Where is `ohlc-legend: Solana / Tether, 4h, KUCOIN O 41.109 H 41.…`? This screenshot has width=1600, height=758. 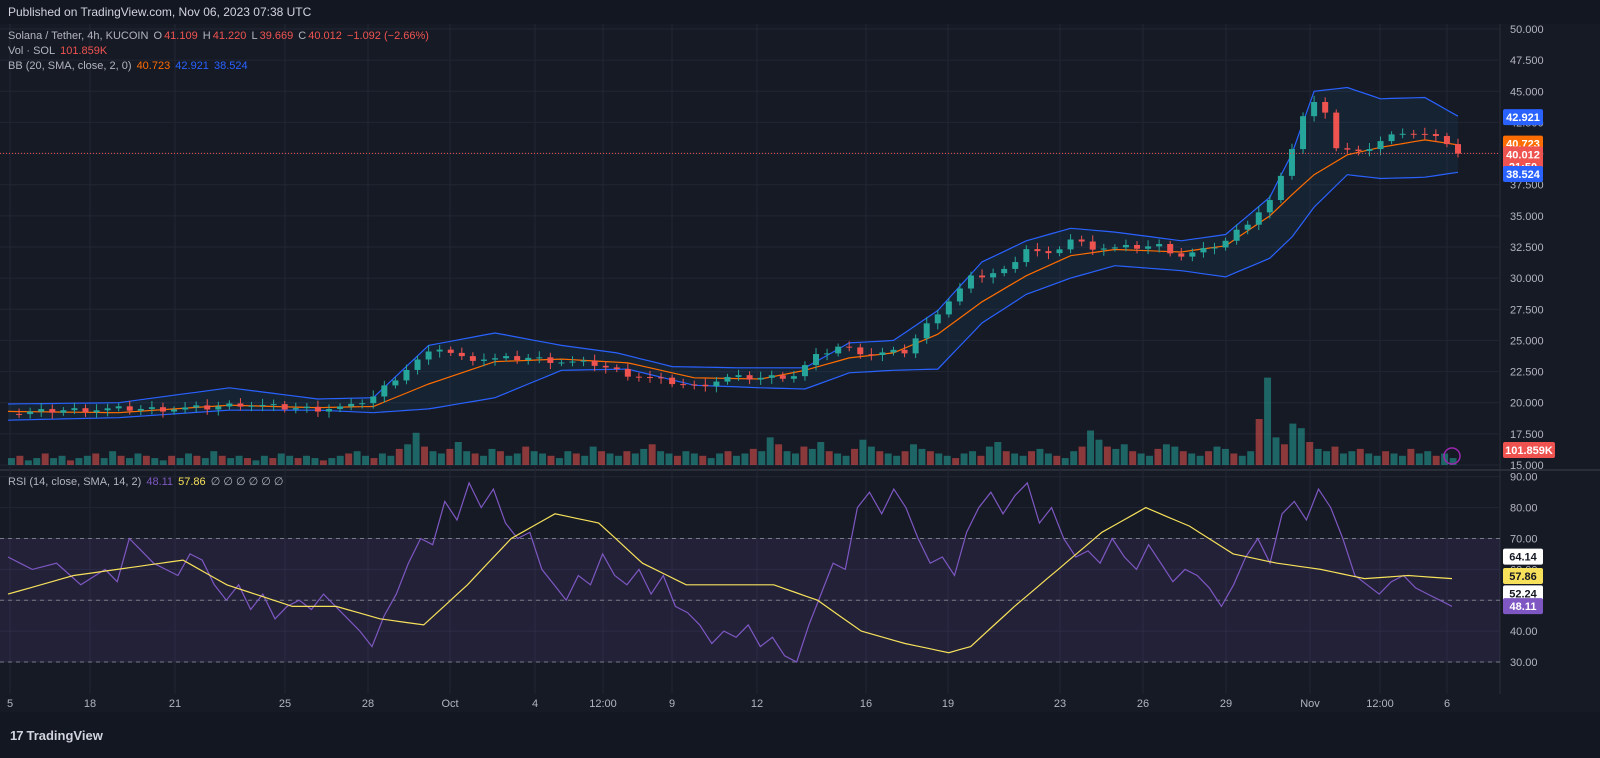
ohlc-legend: Solana / Tether, 4h, KUCOIN O 41.109 H 41.… is located at coordinates (218, 36).